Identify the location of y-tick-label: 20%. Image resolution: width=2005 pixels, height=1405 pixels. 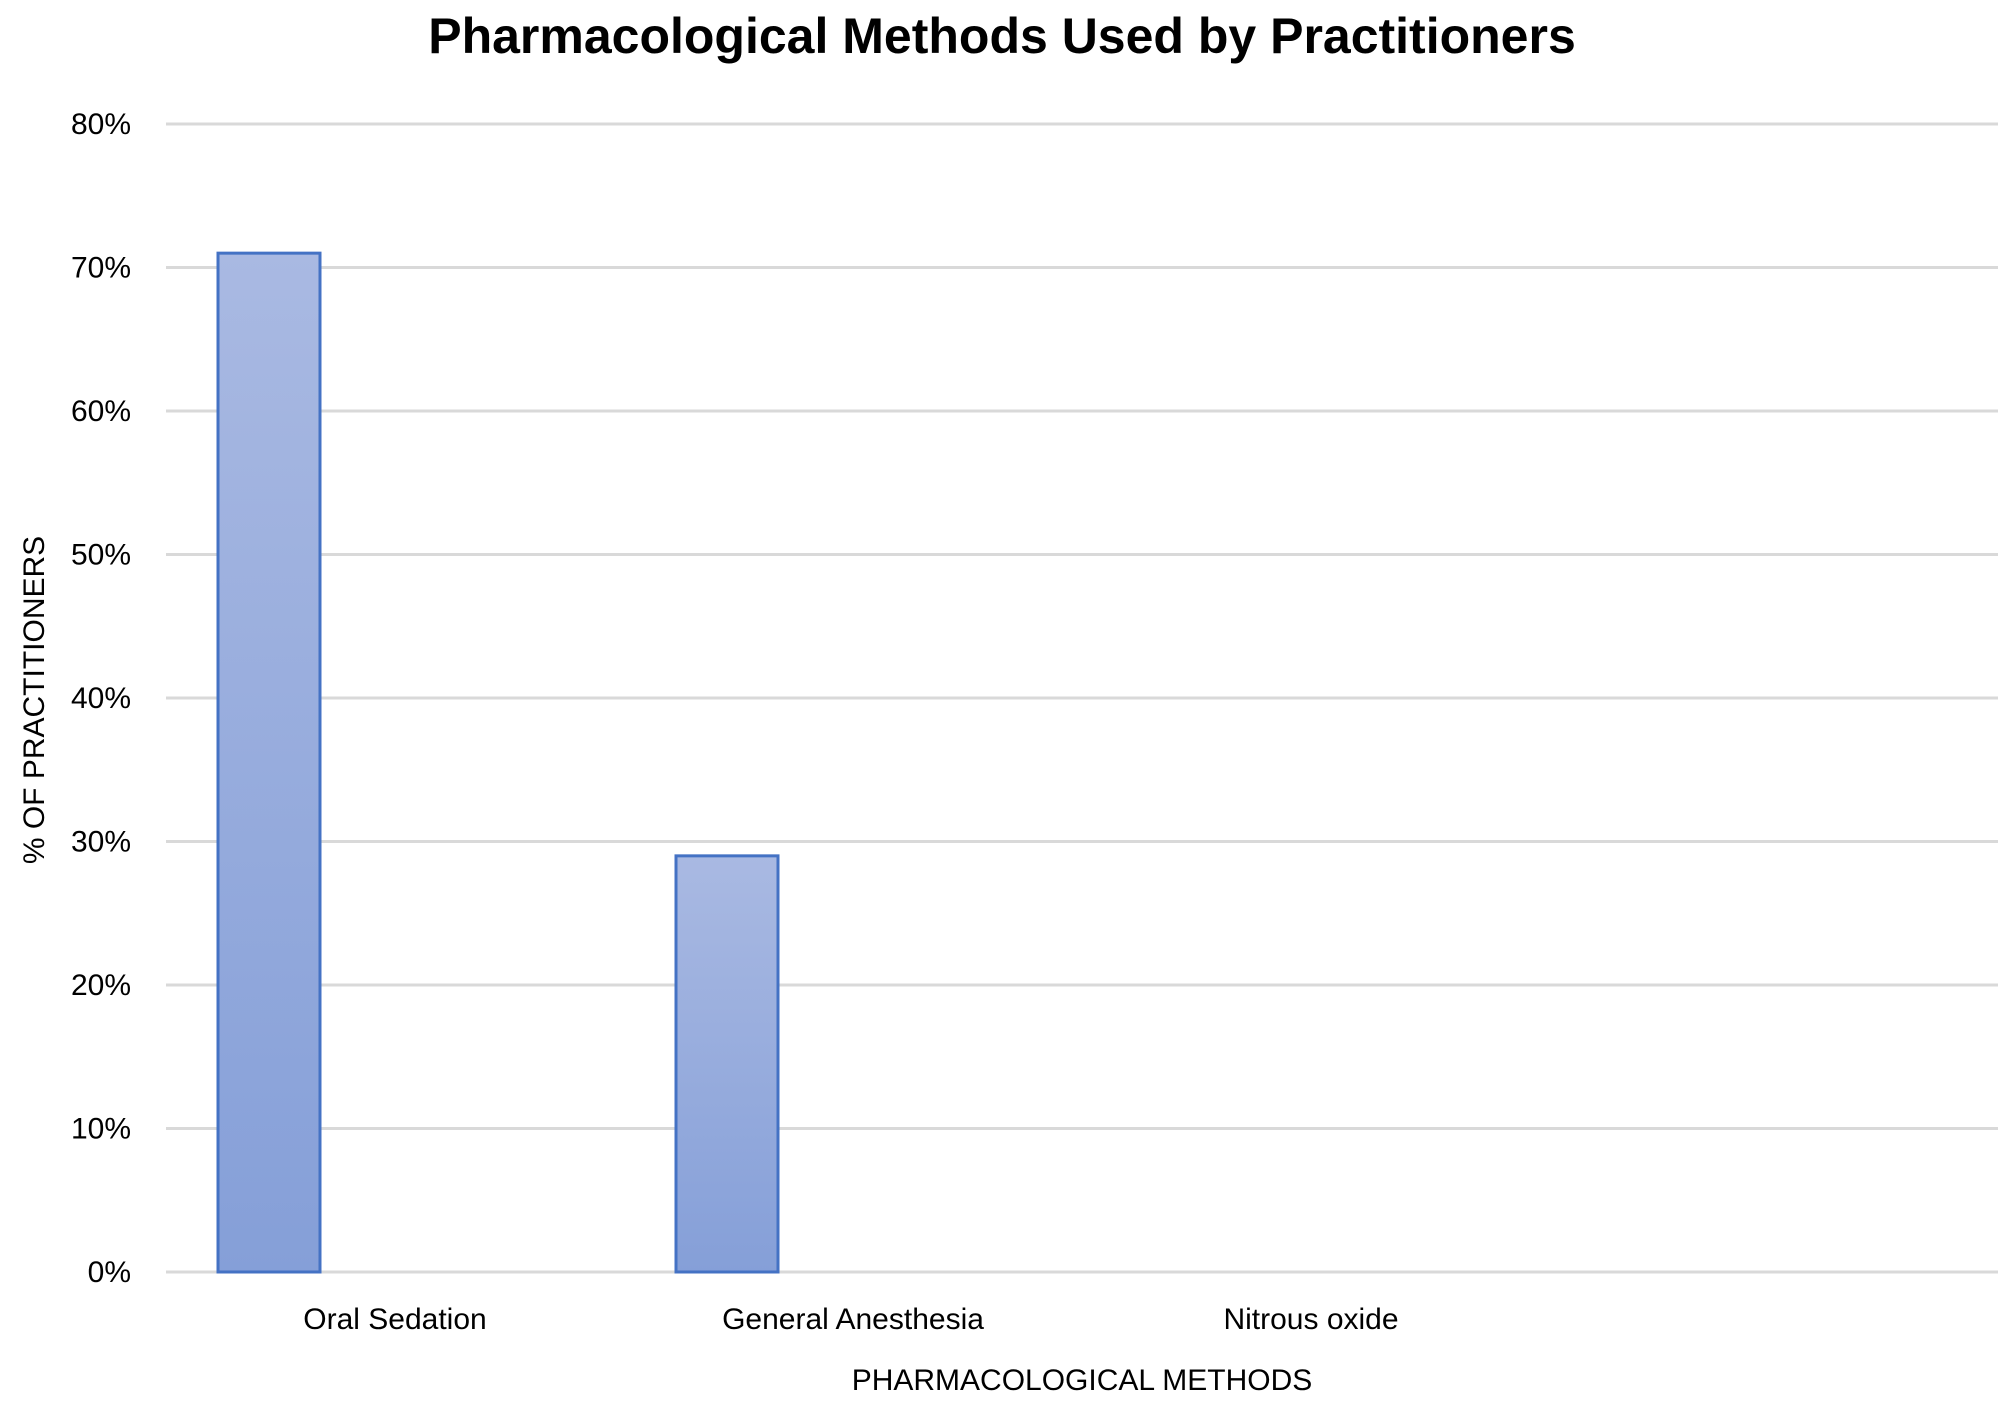
(101, 985).